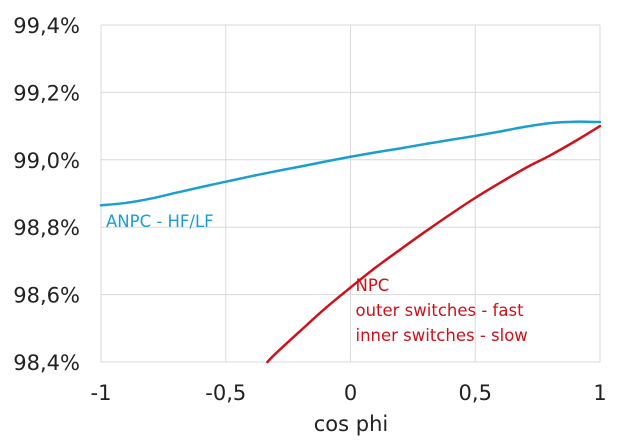  Describe the element at coordinates (46, 296) in the screenshot. I see `y-tick-label: 98,6%` at that location.